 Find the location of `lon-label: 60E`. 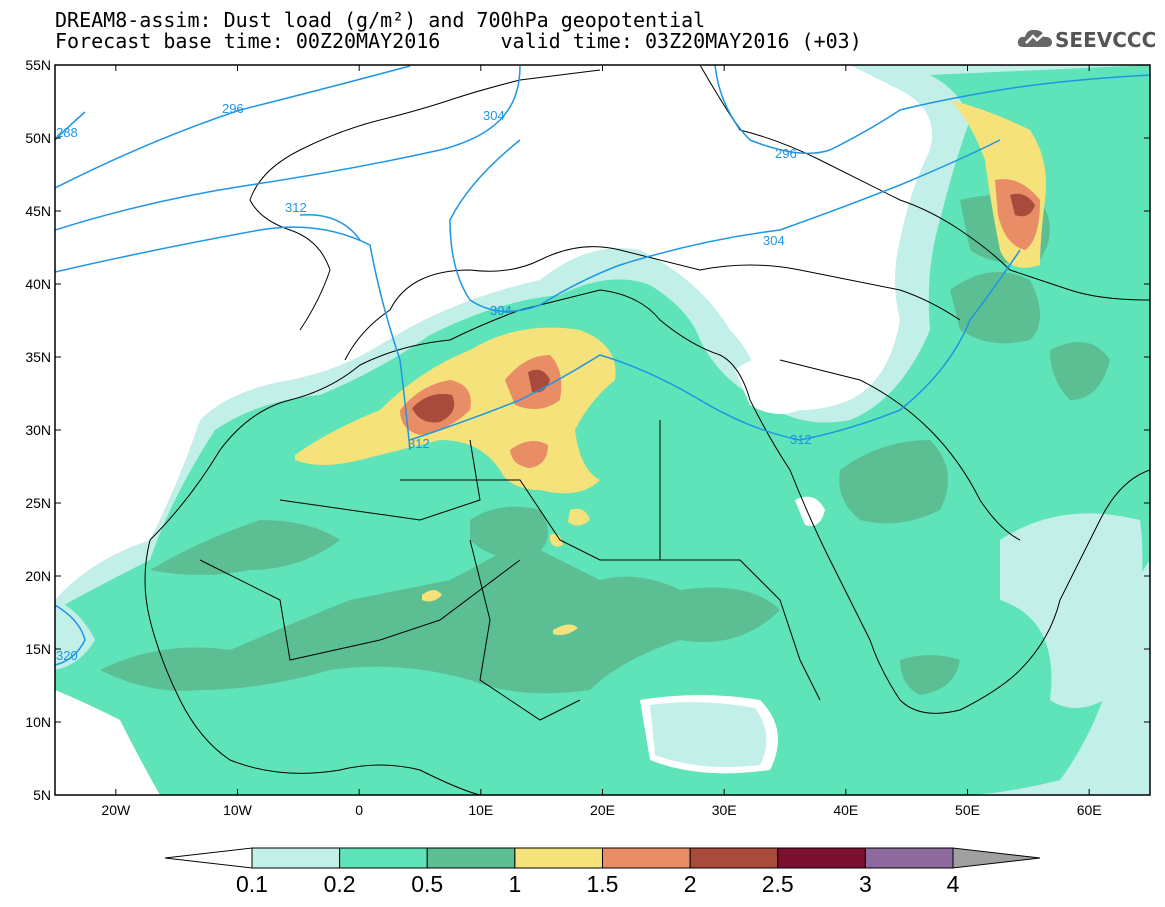

lon-label: 60E is located at coordinates (1089, 810).